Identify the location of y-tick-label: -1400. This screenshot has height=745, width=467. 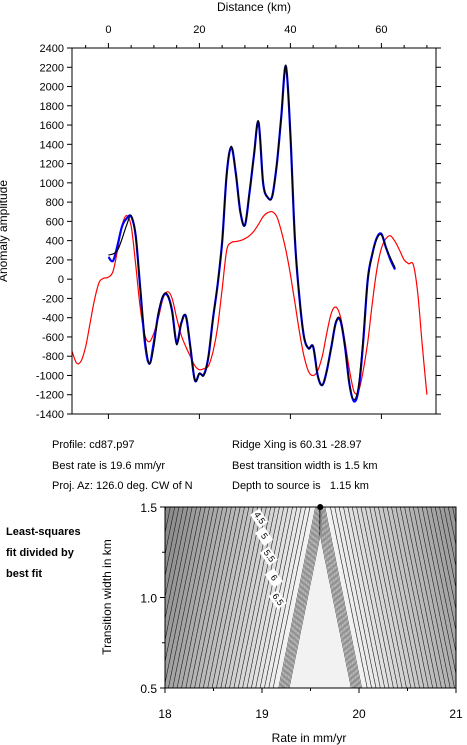
(50, 415).